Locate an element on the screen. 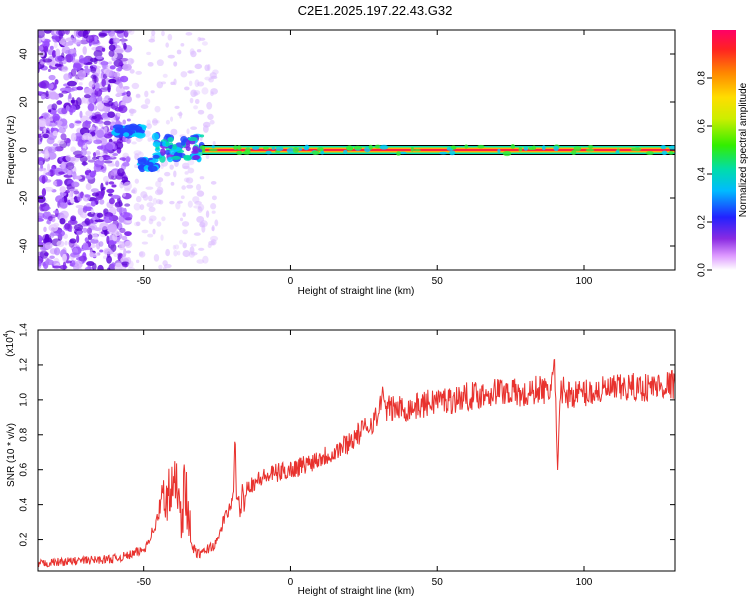 The height and width of the screenshot is (600, 750). trace-core is located at coordinates (438, 150).